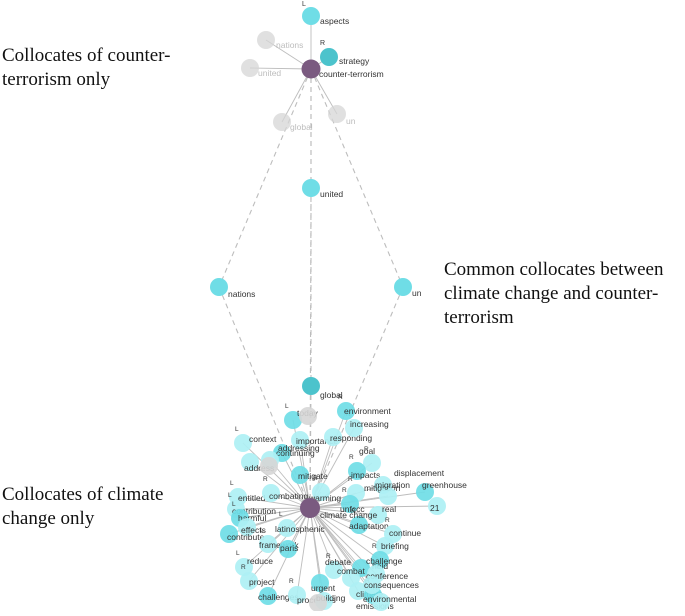  I want to click on cc-collocate-debate-label: debate, so click(338, 562).